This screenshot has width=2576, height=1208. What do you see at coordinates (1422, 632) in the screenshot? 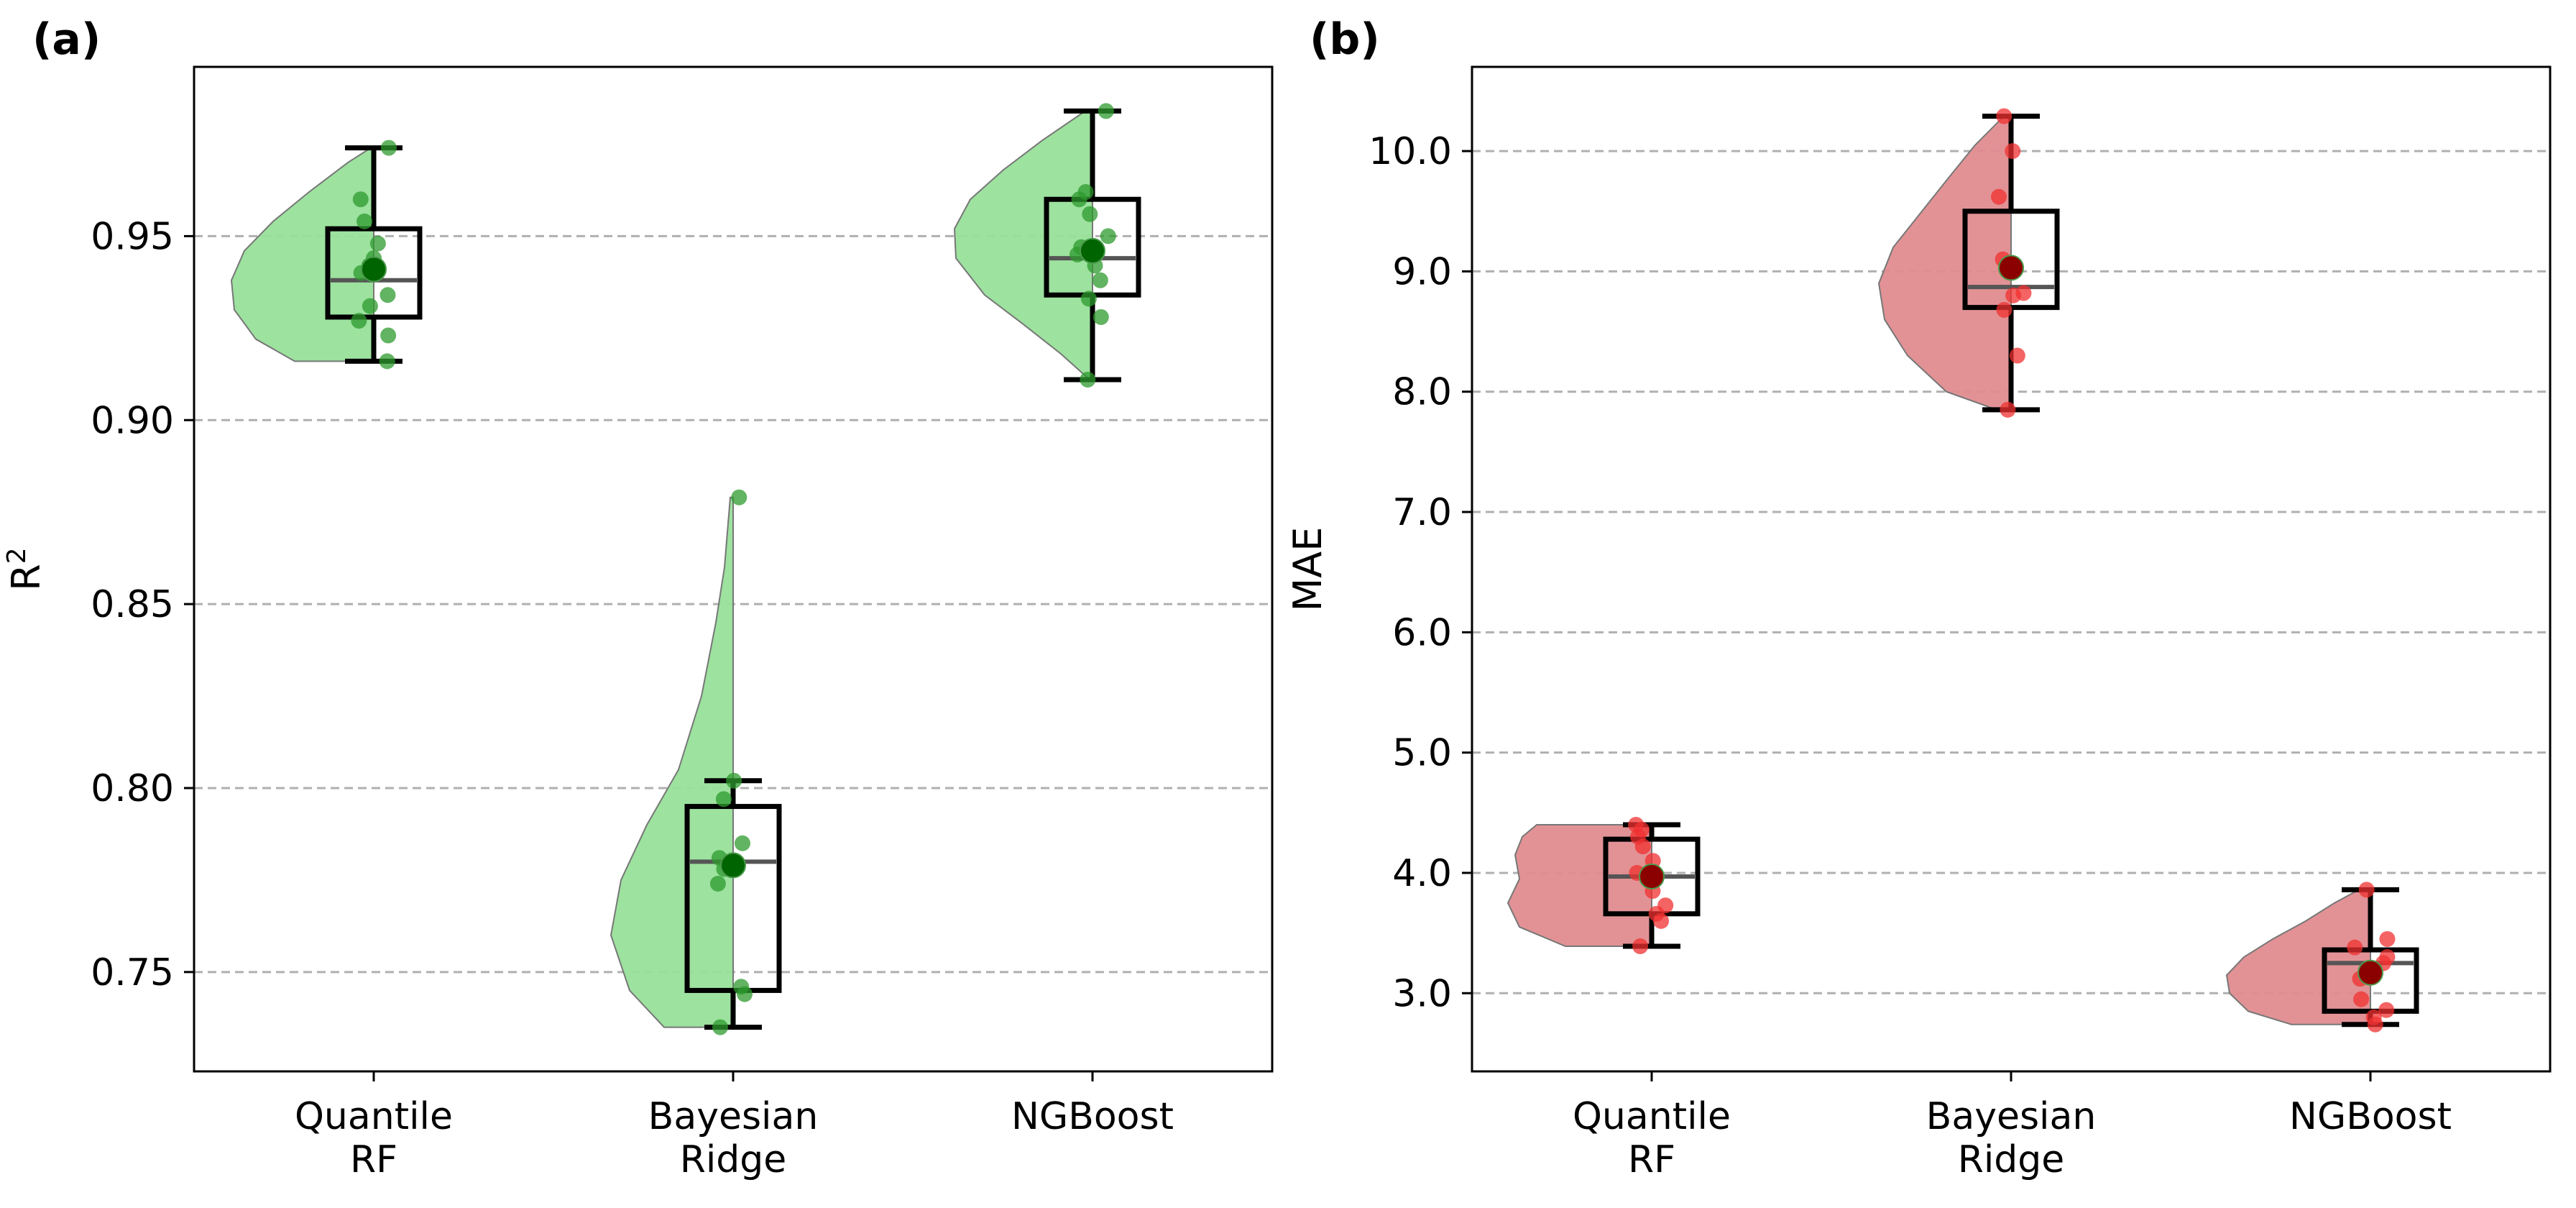
I see `b-ytick-label-3: 6.0` at bounding box center [1422, 632].